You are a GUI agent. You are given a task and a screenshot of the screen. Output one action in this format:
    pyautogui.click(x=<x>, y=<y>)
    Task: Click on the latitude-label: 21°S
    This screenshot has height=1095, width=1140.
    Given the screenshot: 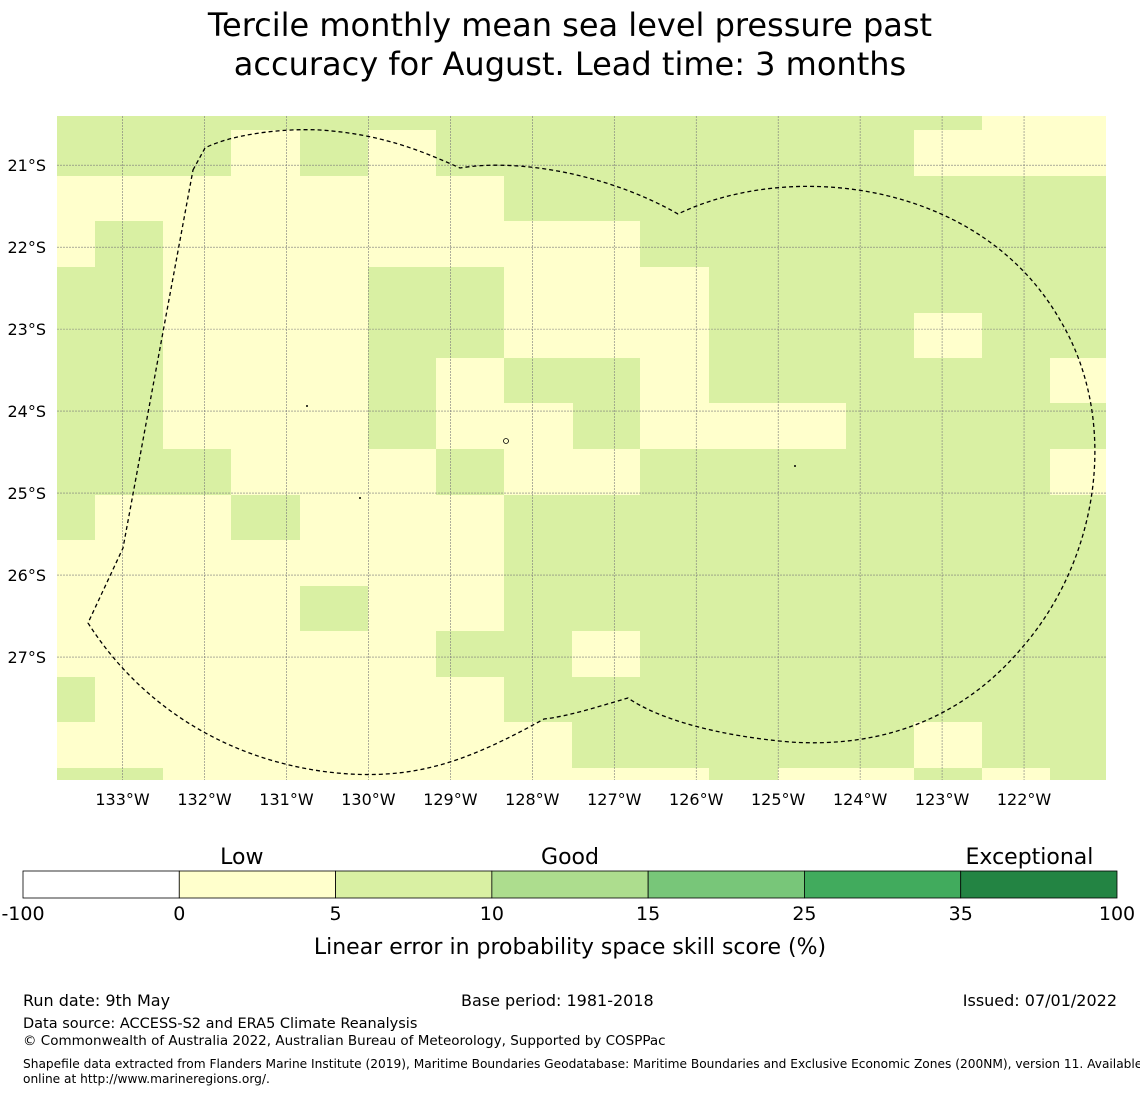 What is the action you would take?
    pyautogui.click(x=26, y=165)
    